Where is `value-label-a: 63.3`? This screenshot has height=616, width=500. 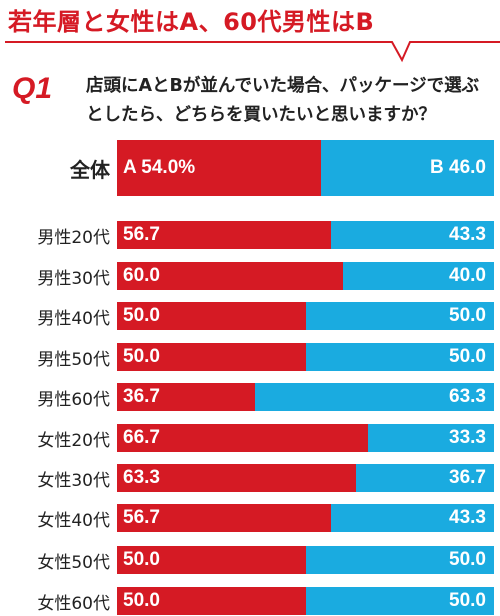 value-label-a: 63.3 is located at coordinates (141, 477).